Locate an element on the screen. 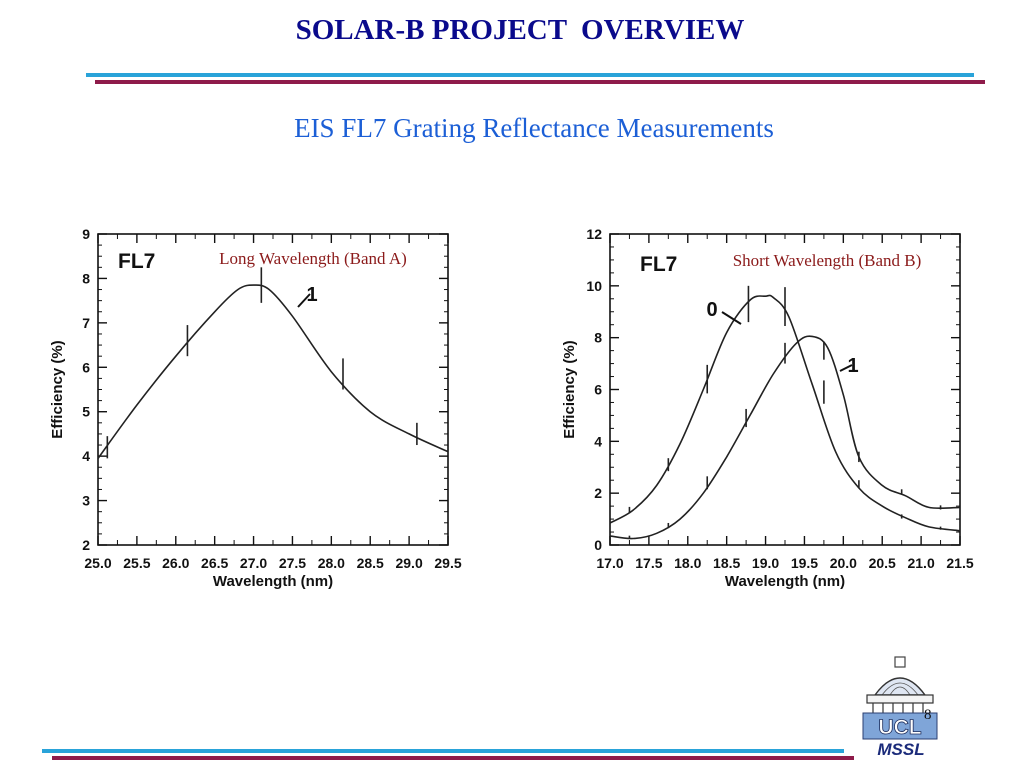 This screenshot has width=1024, height=768. x-tick-label-1-1: 17.5 is located at coordinates (648, 563).